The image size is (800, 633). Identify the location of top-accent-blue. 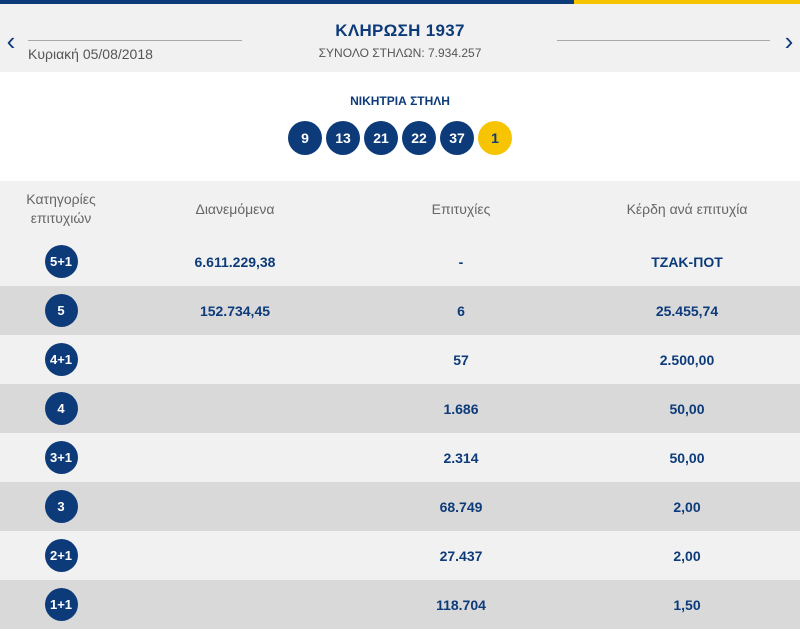
(287, 2).